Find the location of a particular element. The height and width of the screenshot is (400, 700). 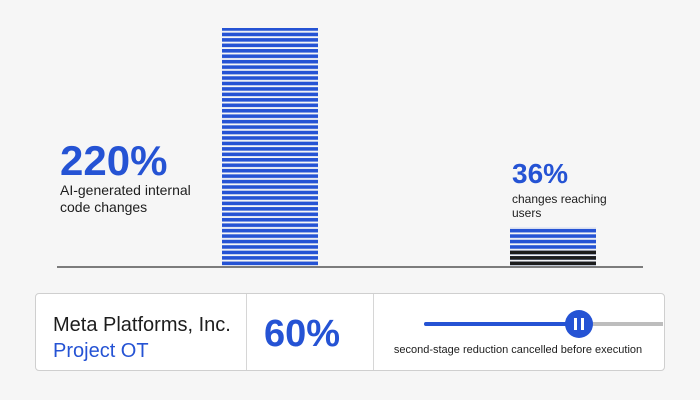

company: Meta Platforms, Inc. is located at coordinates (142, 325).